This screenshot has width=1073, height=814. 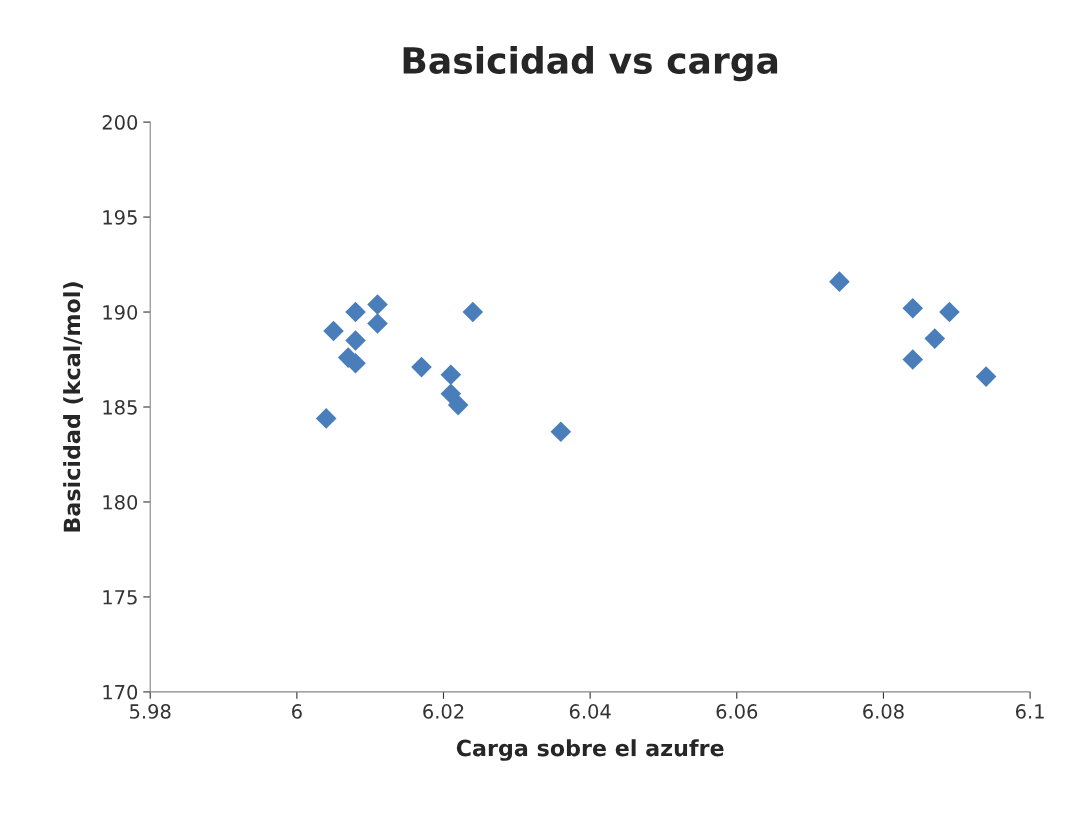 What do you see at coordinates (590, 750) in the screenshot?
I see `x-axis-title: Carga sobre el azufre` at bounding box center [590, 750].